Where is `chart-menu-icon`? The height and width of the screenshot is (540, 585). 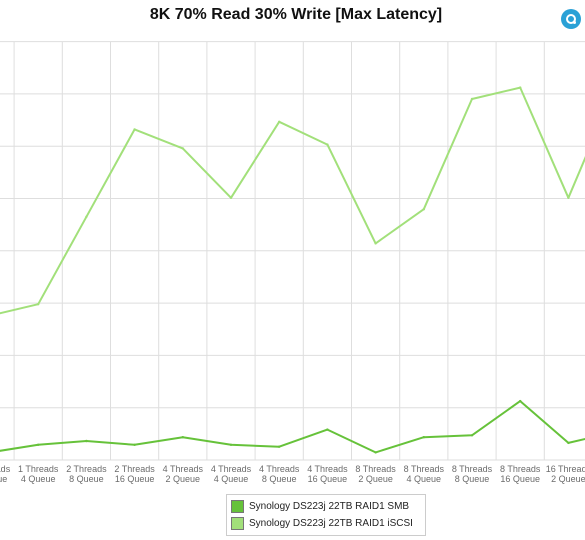
chart-menu-icon is located at coordinates (571, 19).